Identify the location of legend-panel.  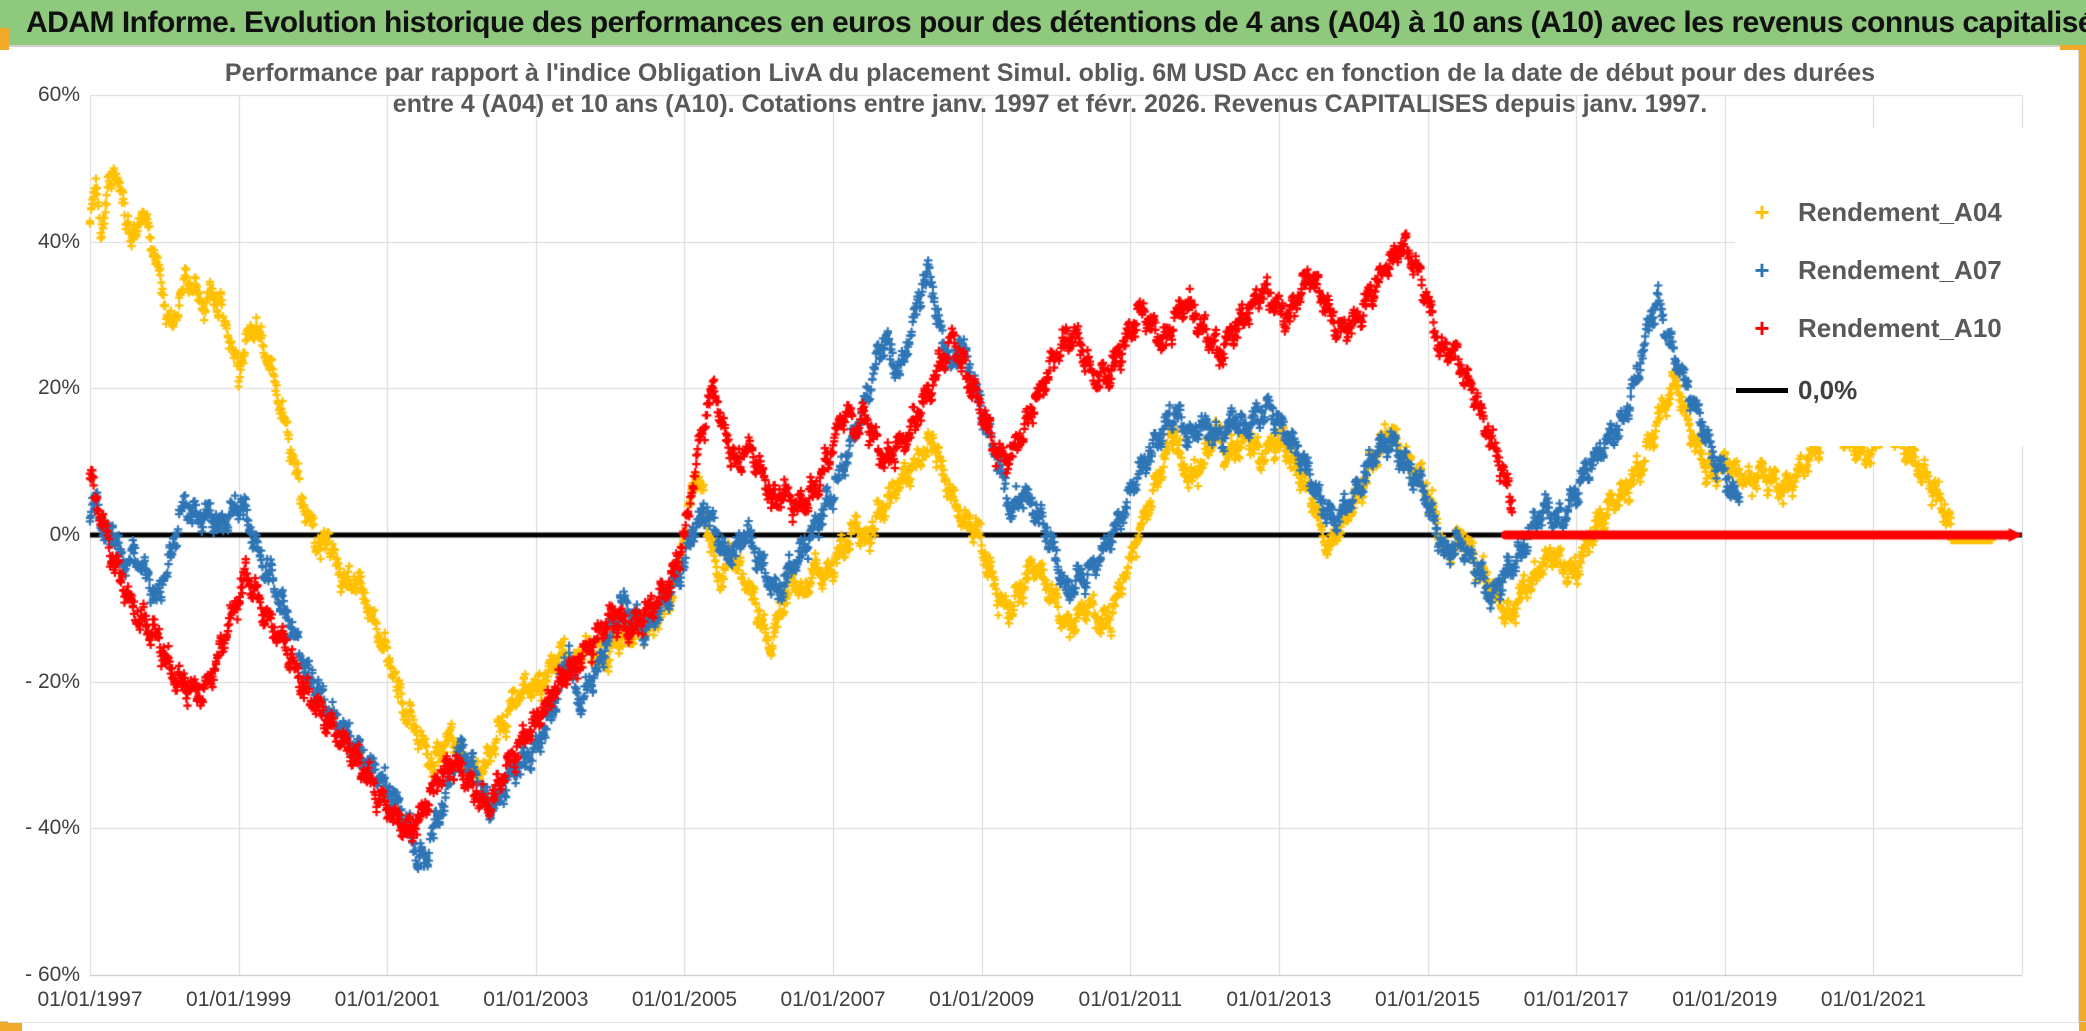
(1905, 287).